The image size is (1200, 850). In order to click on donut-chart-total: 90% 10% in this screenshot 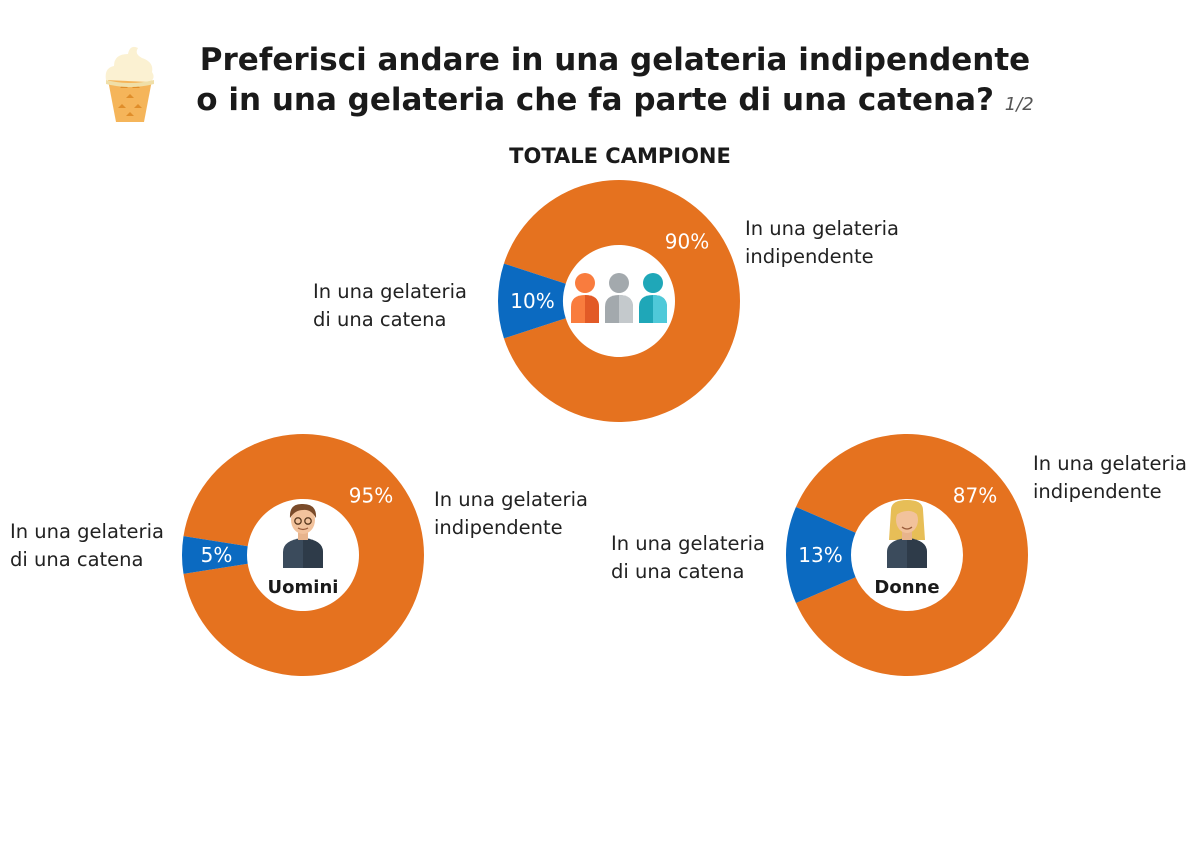, I will do `click(619, 303)`.